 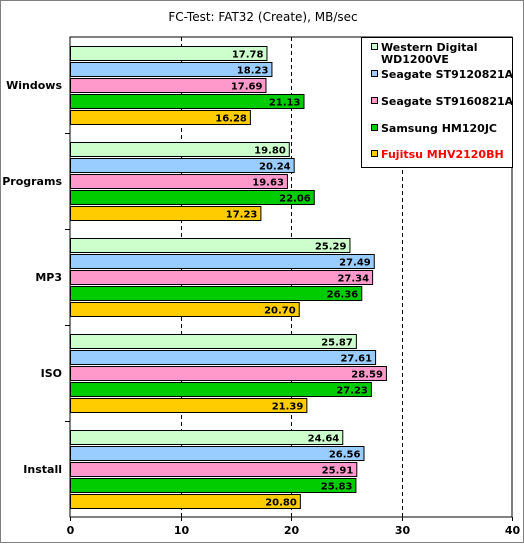 What do you see at coordinates (248, 55) in the screenshot?
I see `bar-value-label: 17.78` at bounding box center [248, 55].